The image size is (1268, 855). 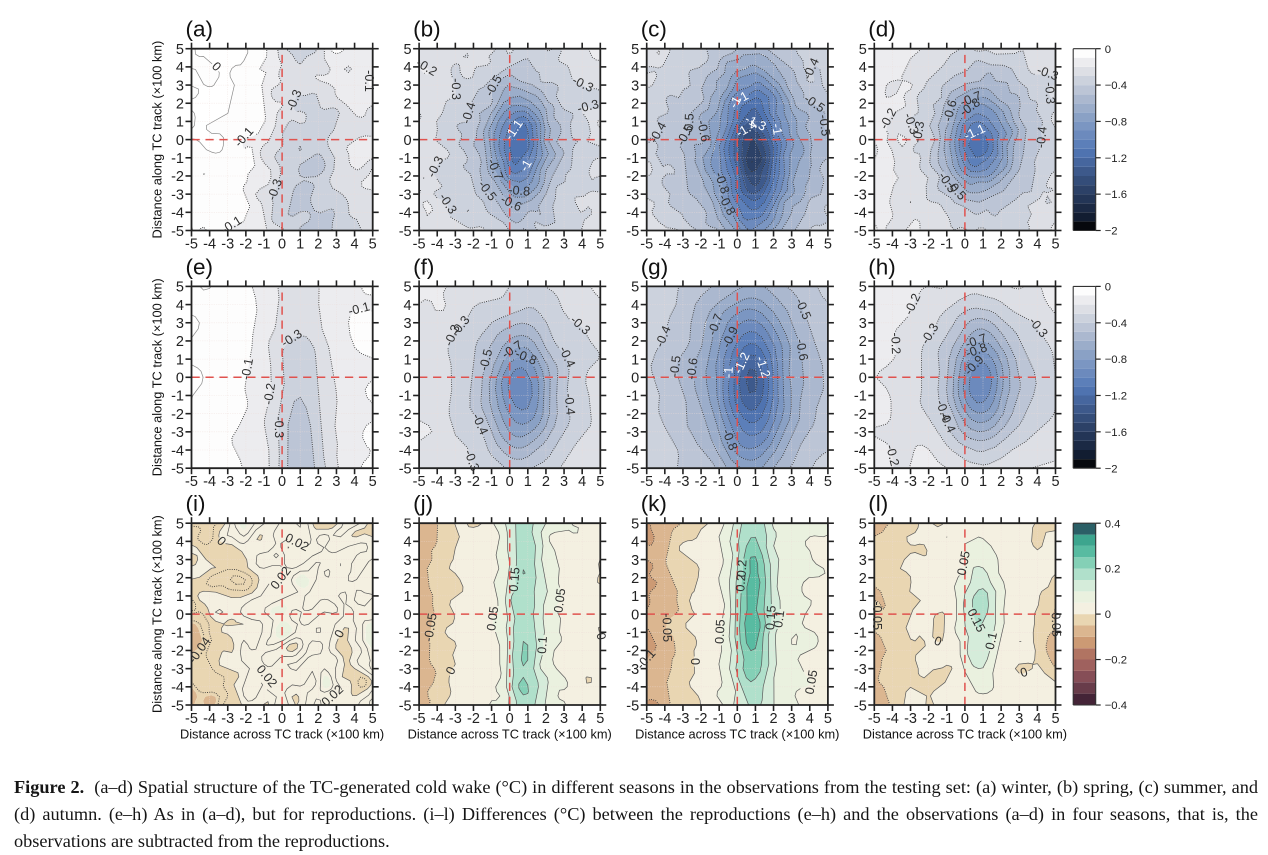 I want to click on svg-text: (c), so click(x=654, y=29).